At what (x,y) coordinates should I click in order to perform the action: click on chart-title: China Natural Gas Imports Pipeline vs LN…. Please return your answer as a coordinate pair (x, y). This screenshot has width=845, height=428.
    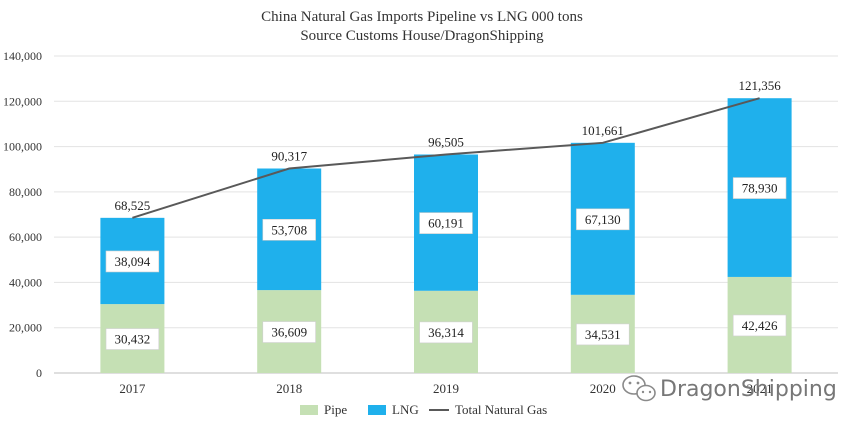
    Looking at the image, I should click on (422, 17).